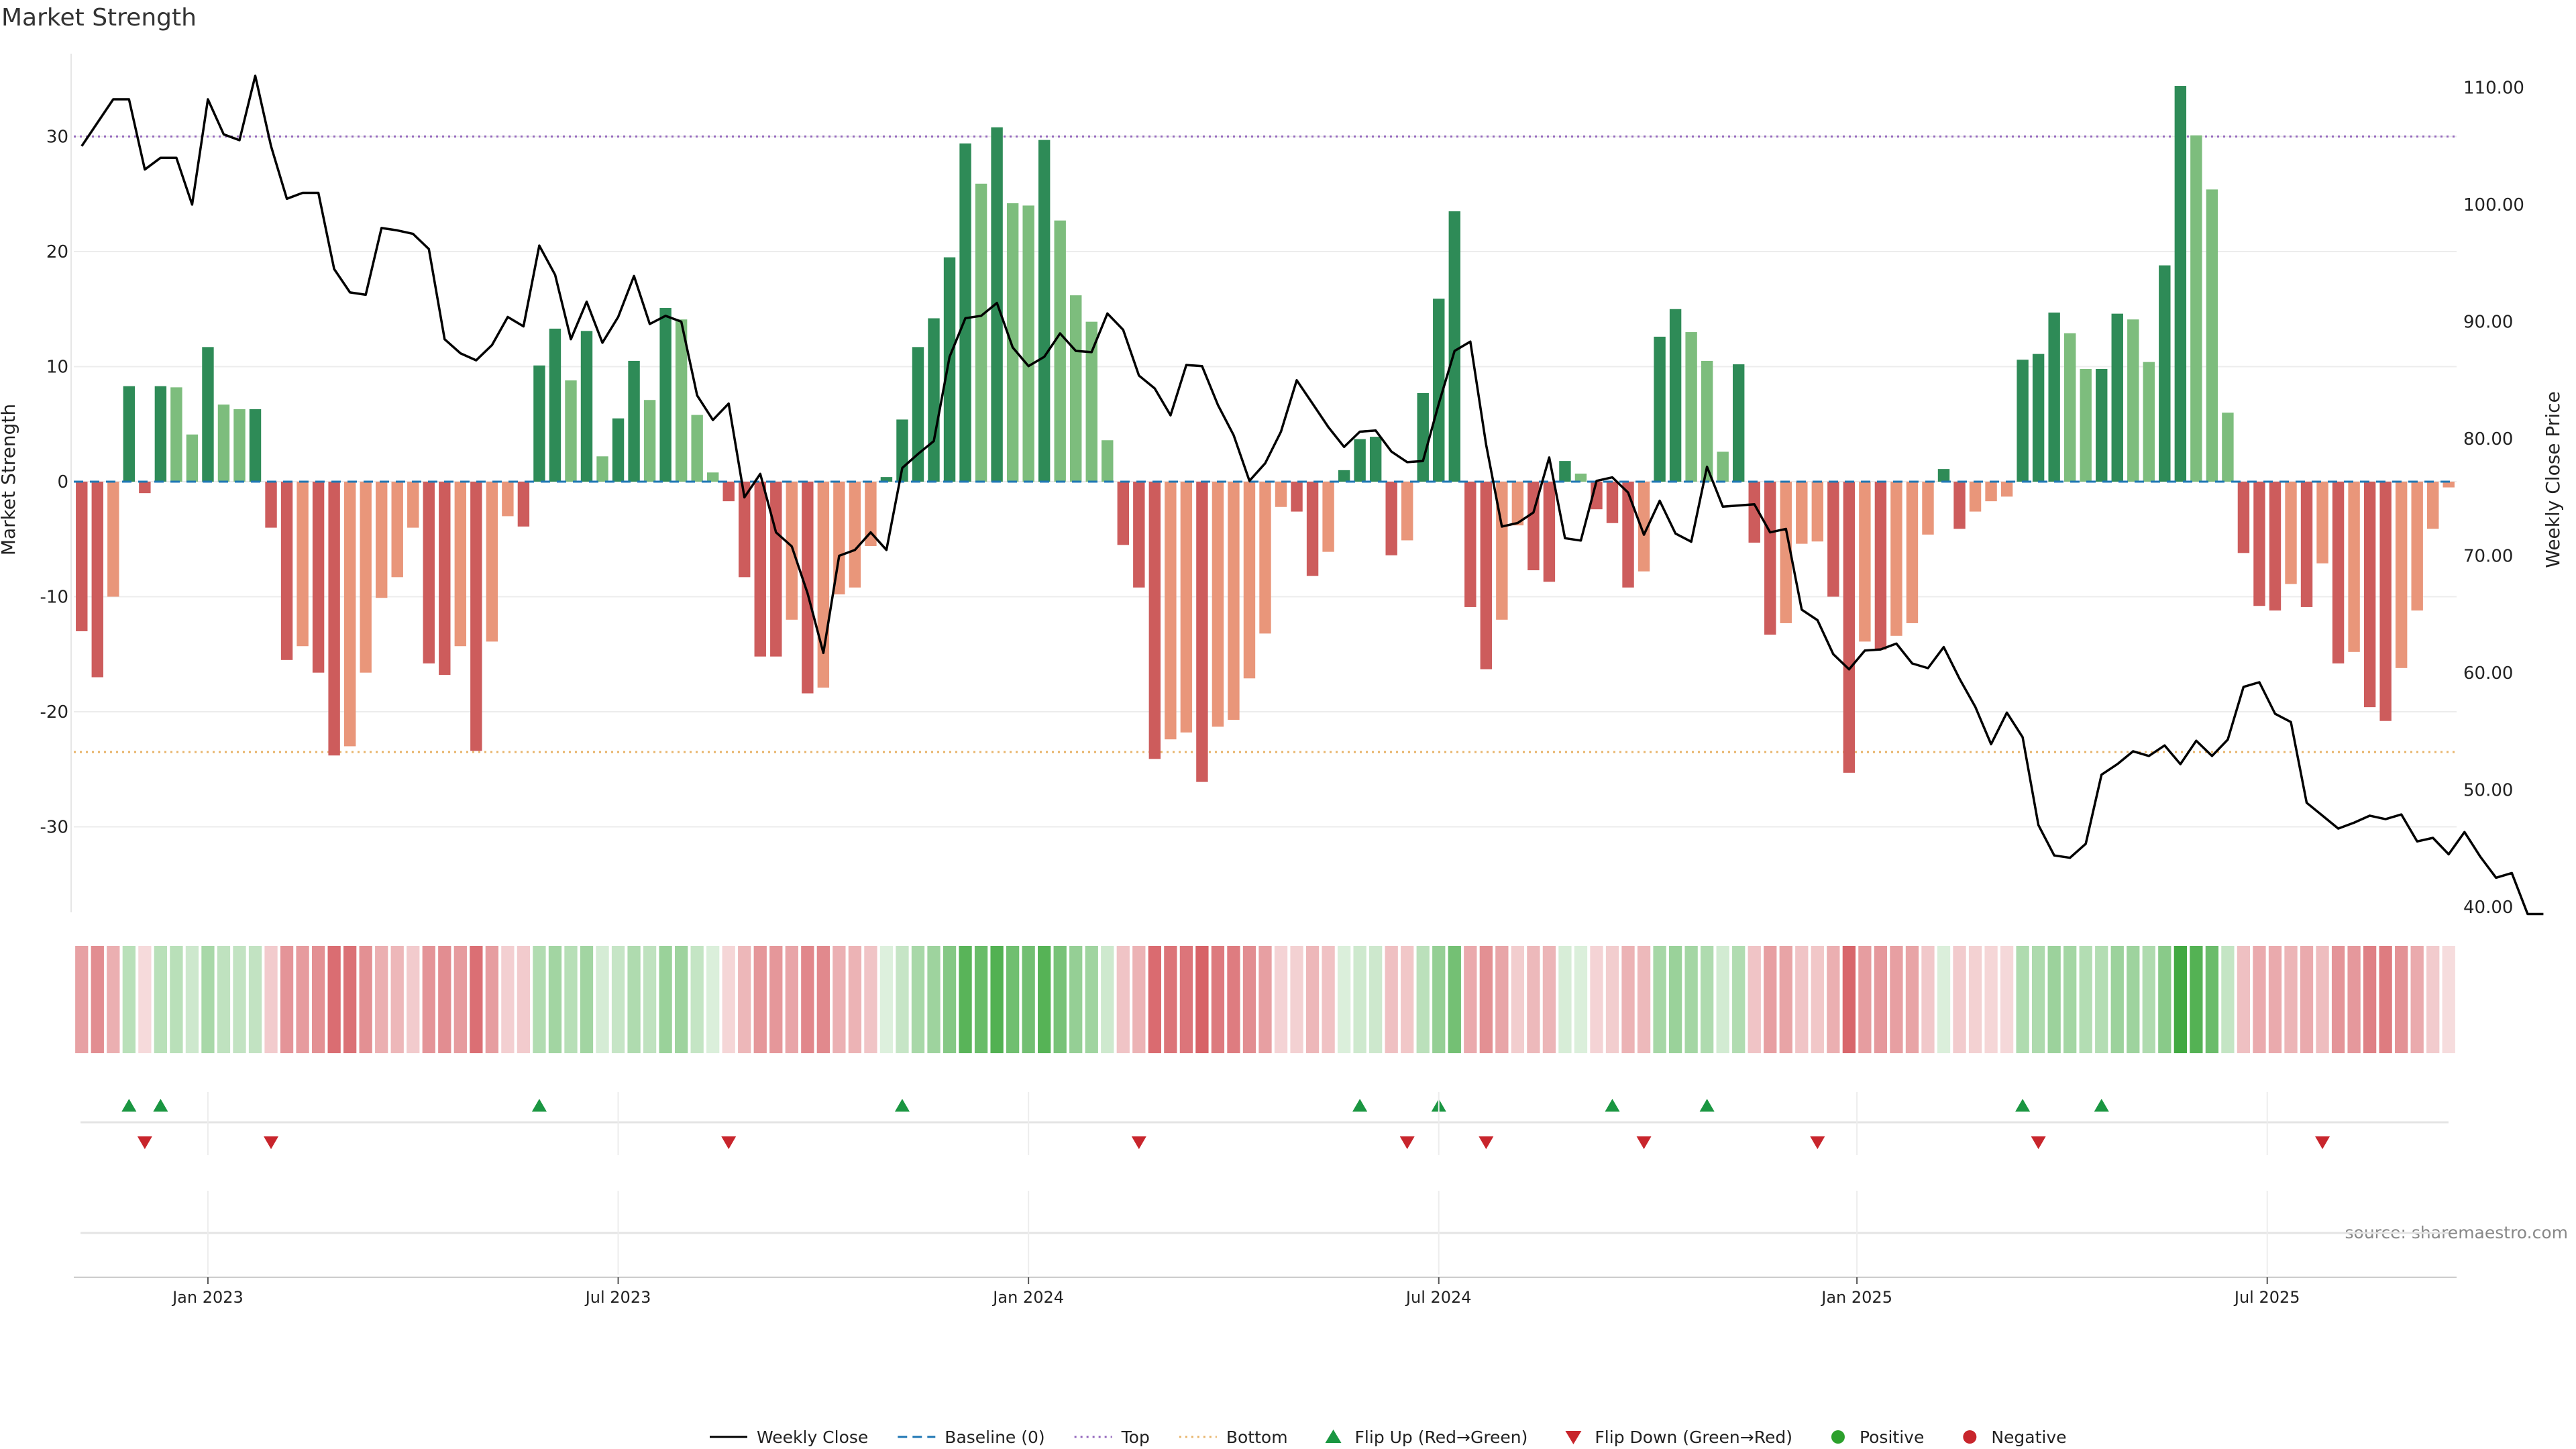 The height and width of the screenshot is (1449, 2576). What do you see at coordinates (57, 137) in the screenshot?
I see `left-tick-label: 30` at bounding box center [57, 137].